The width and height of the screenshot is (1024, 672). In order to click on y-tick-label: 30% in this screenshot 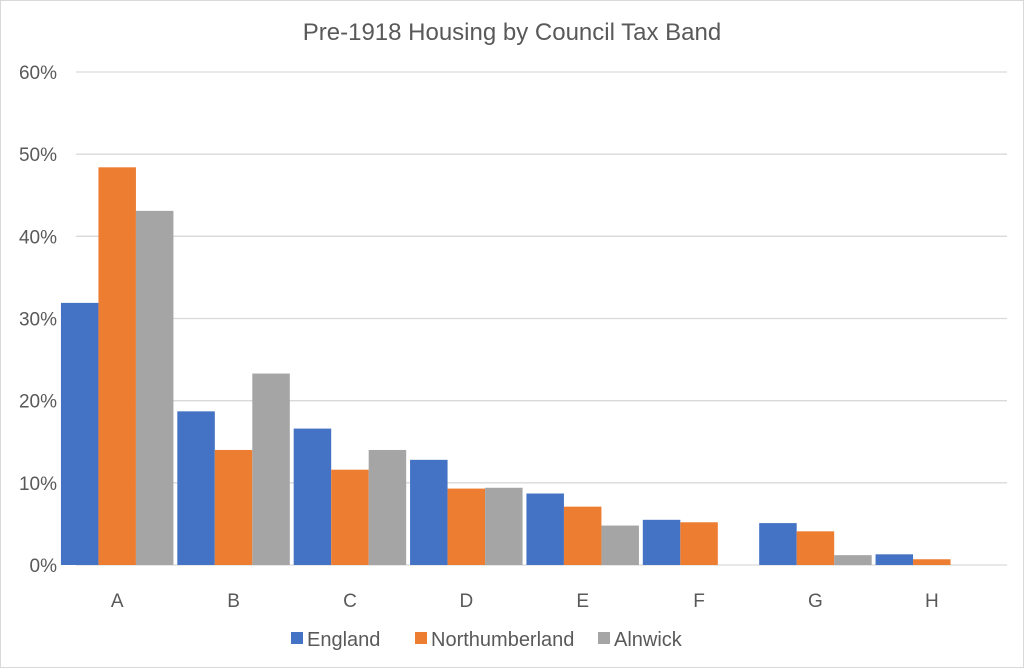, I will do `click(38, 320)`.